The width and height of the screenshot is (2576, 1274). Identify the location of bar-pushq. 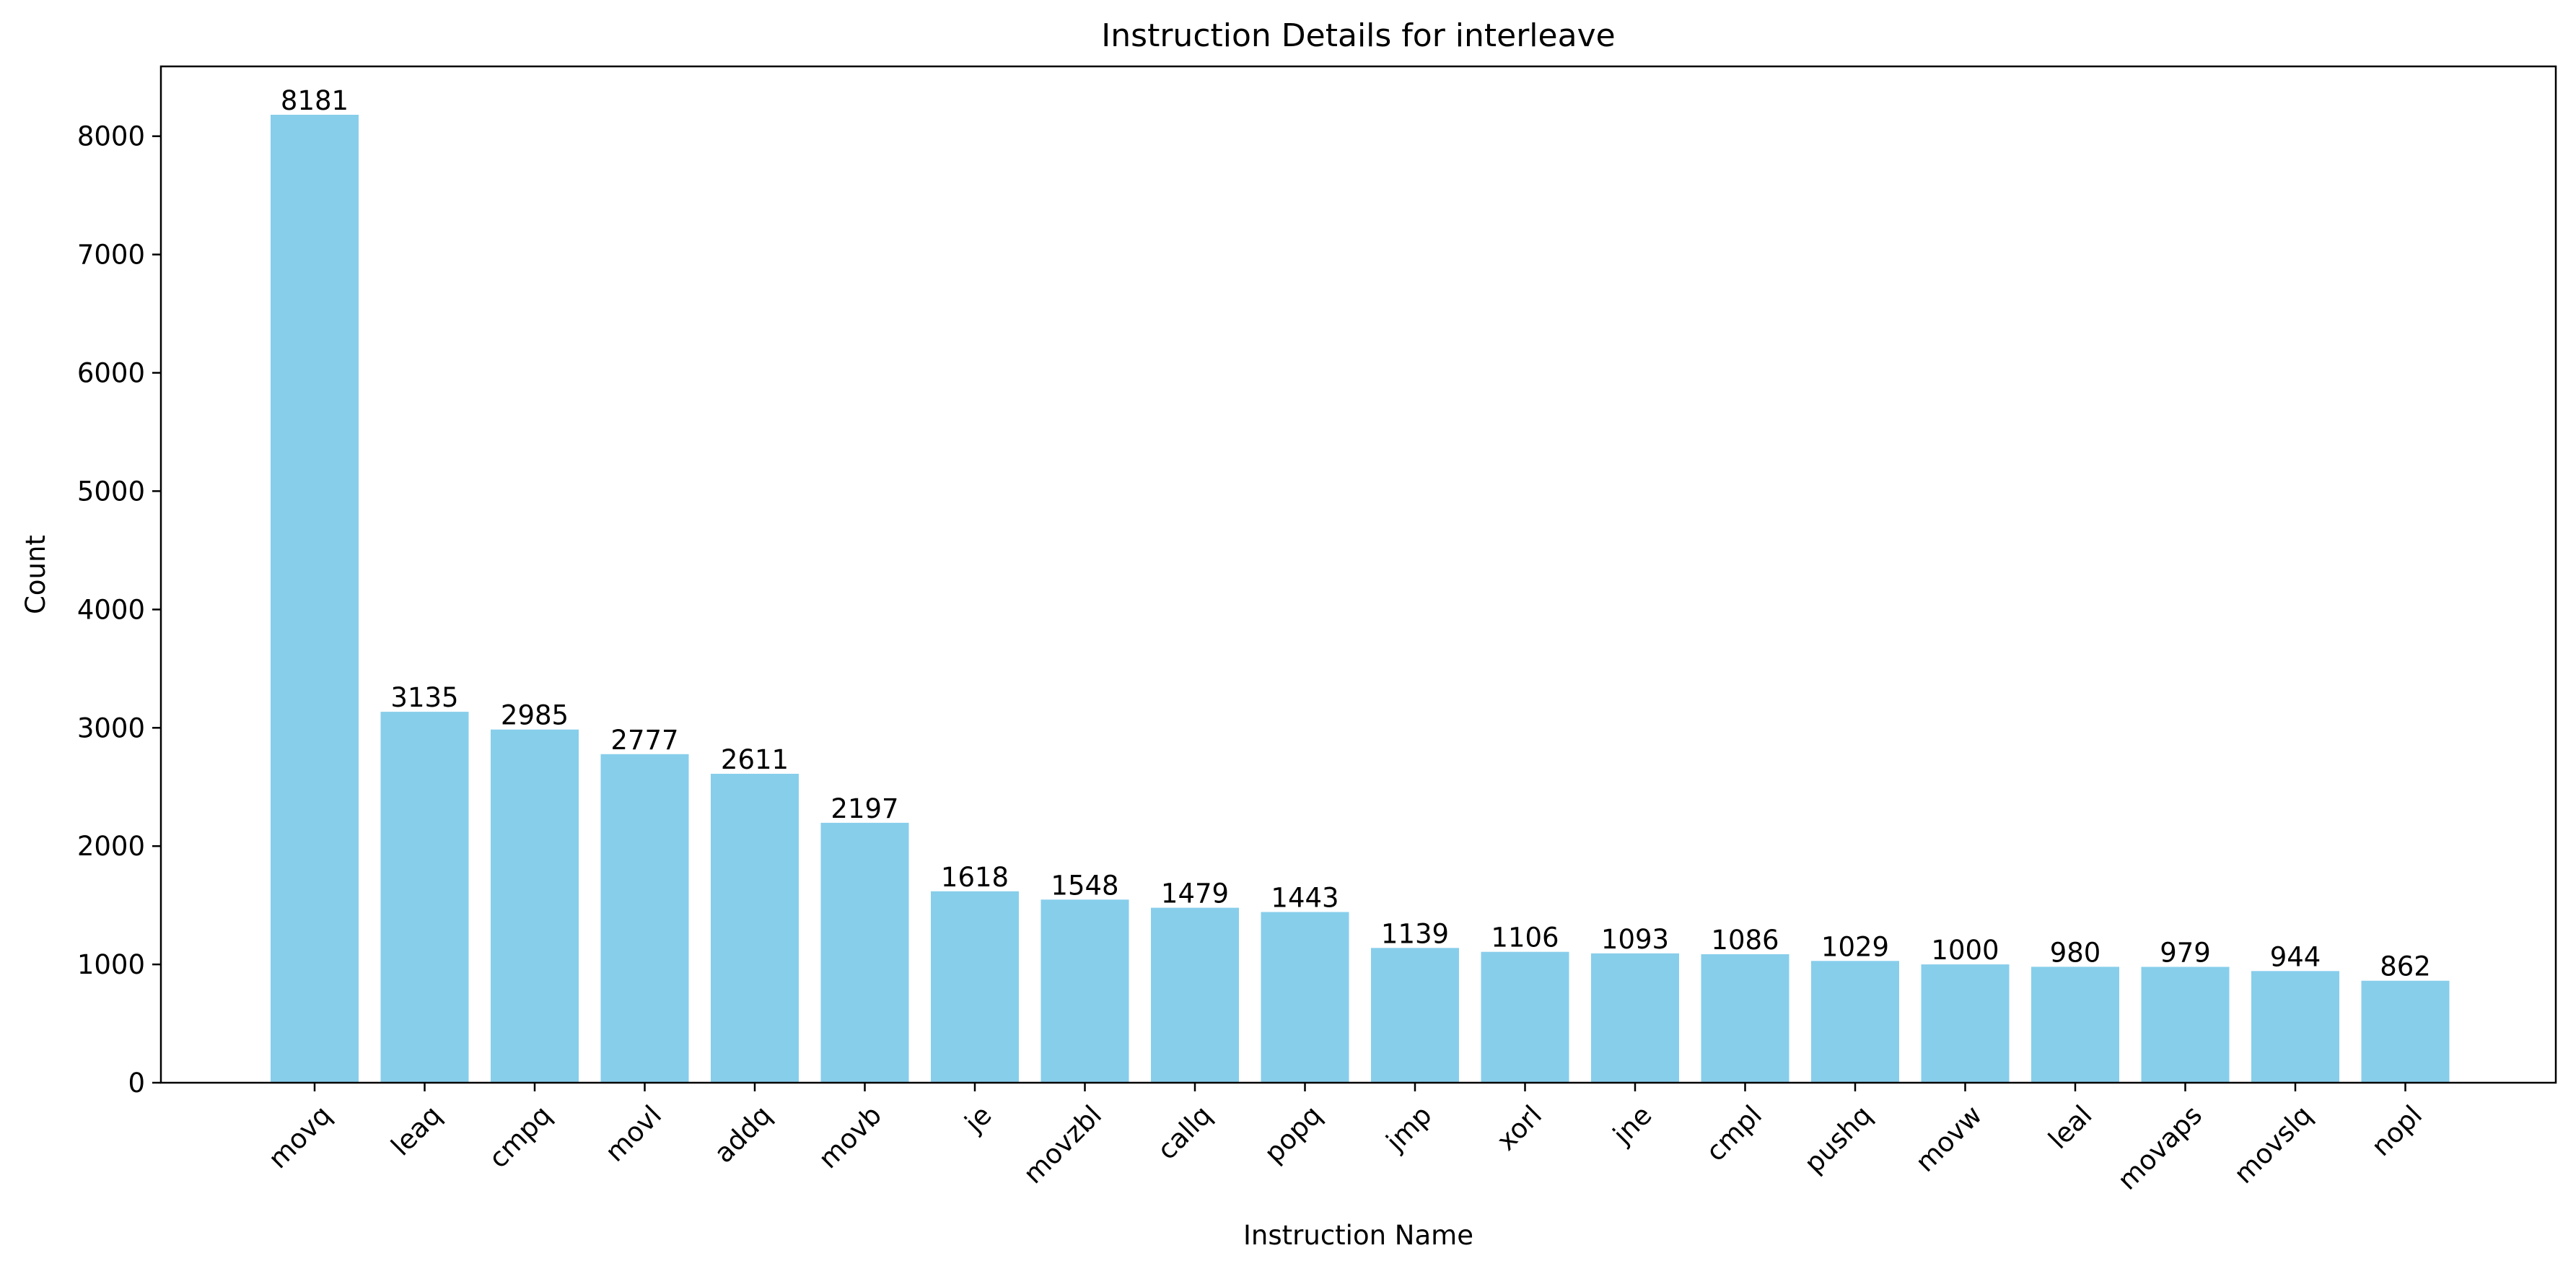
(1855, 1022).